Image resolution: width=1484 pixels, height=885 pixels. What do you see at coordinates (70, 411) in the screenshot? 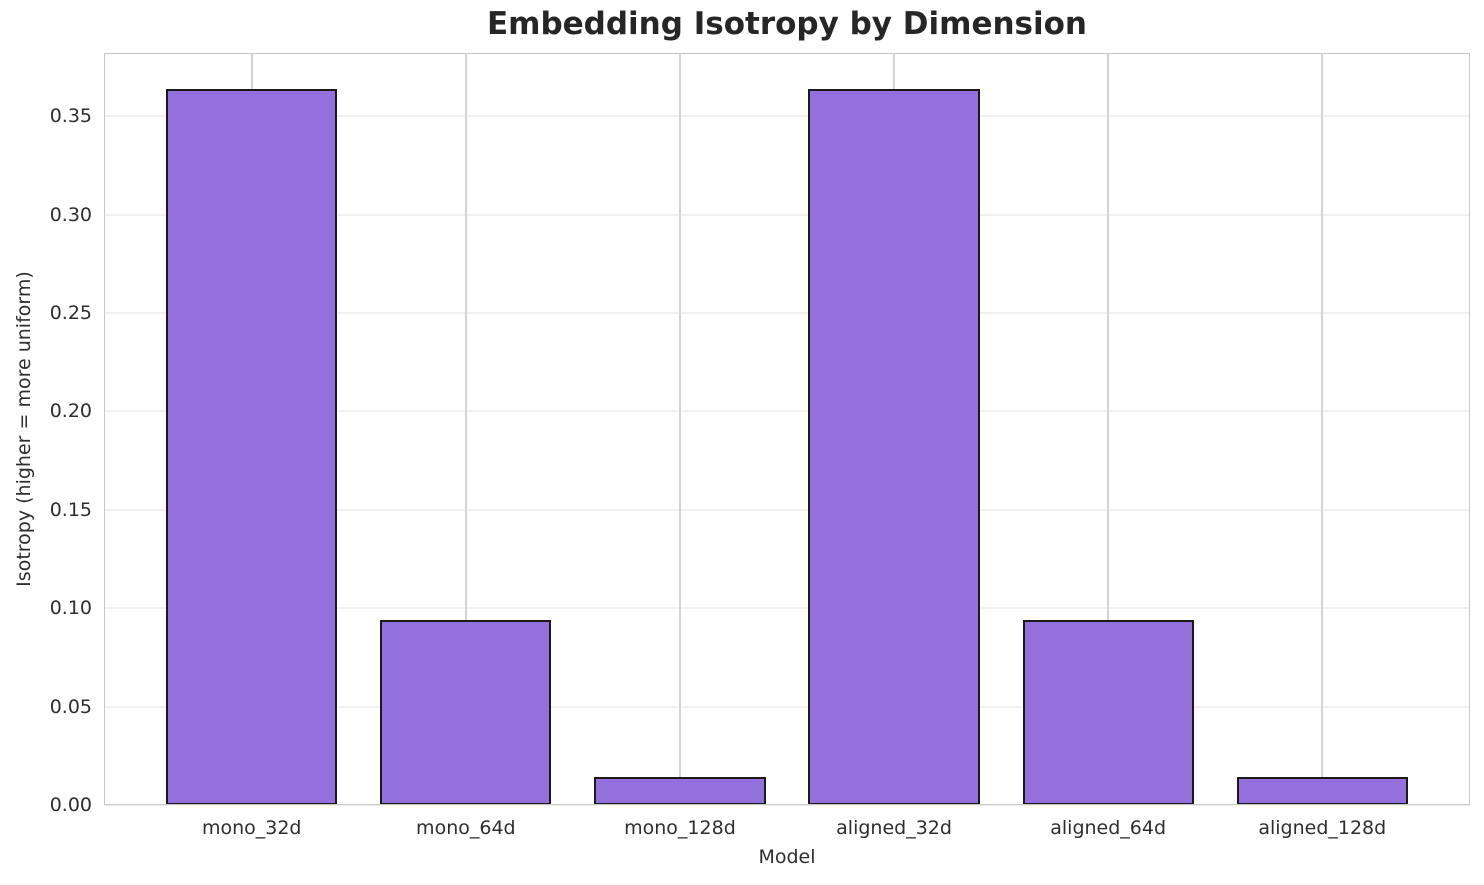
I see `y-tick-label: 0.20` at bounding box center [70, 411].